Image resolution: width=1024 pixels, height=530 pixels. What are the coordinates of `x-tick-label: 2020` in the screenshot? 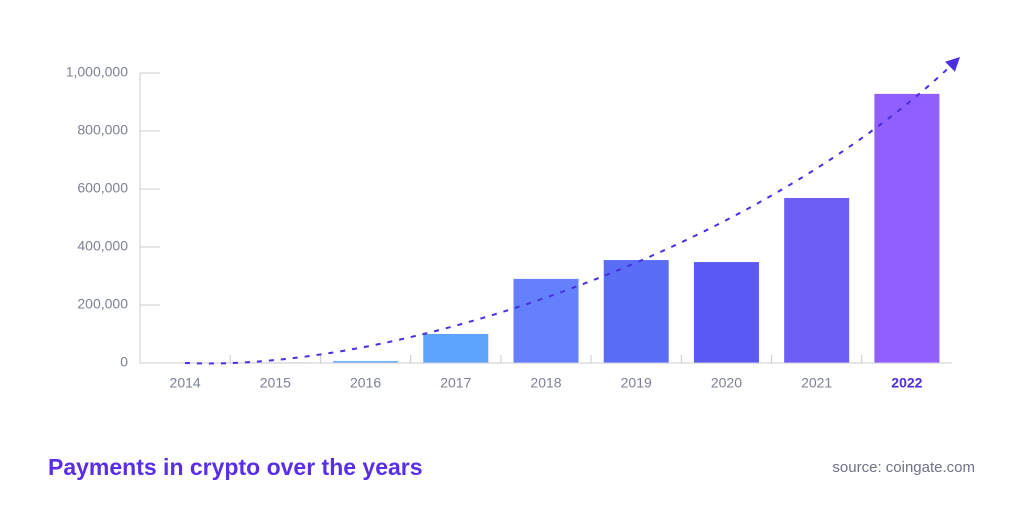 It's located at (726, 383).